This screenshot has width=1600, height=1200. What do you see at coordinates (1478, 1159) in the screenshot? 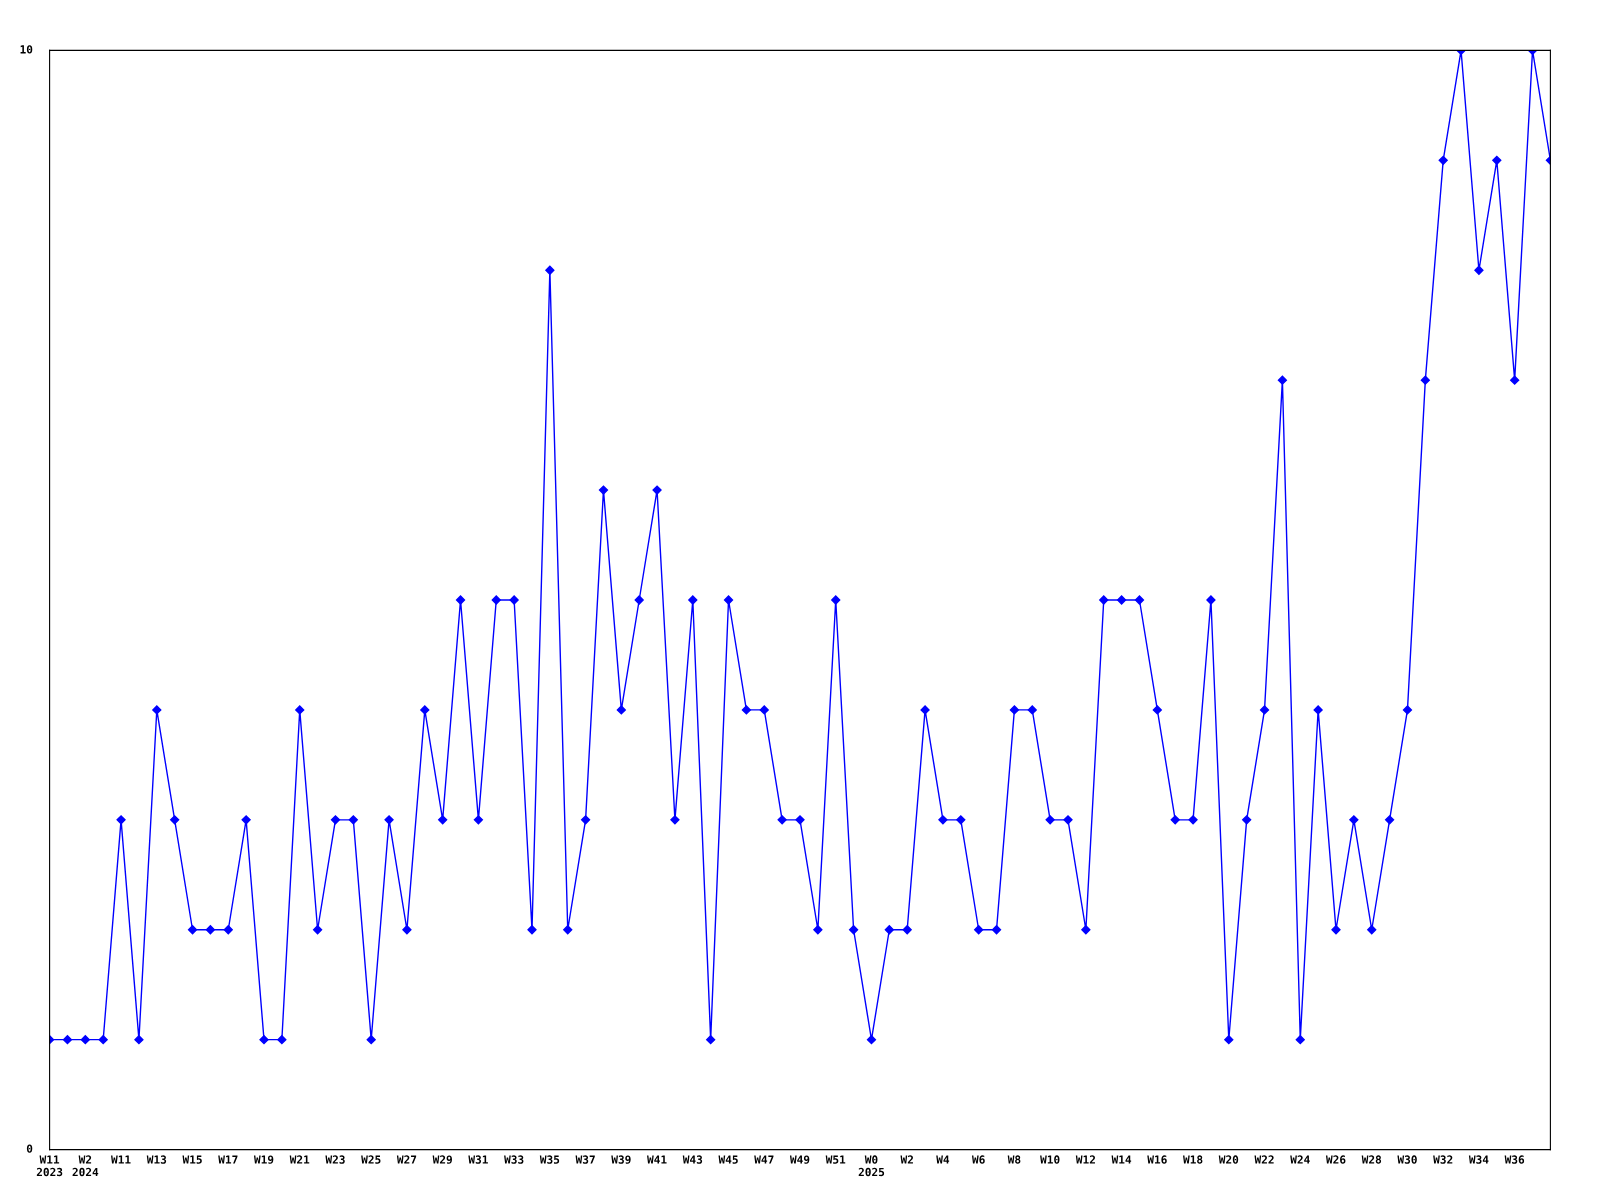
I see `x-tick-label: W34` at bounding box center [1478, 1159].